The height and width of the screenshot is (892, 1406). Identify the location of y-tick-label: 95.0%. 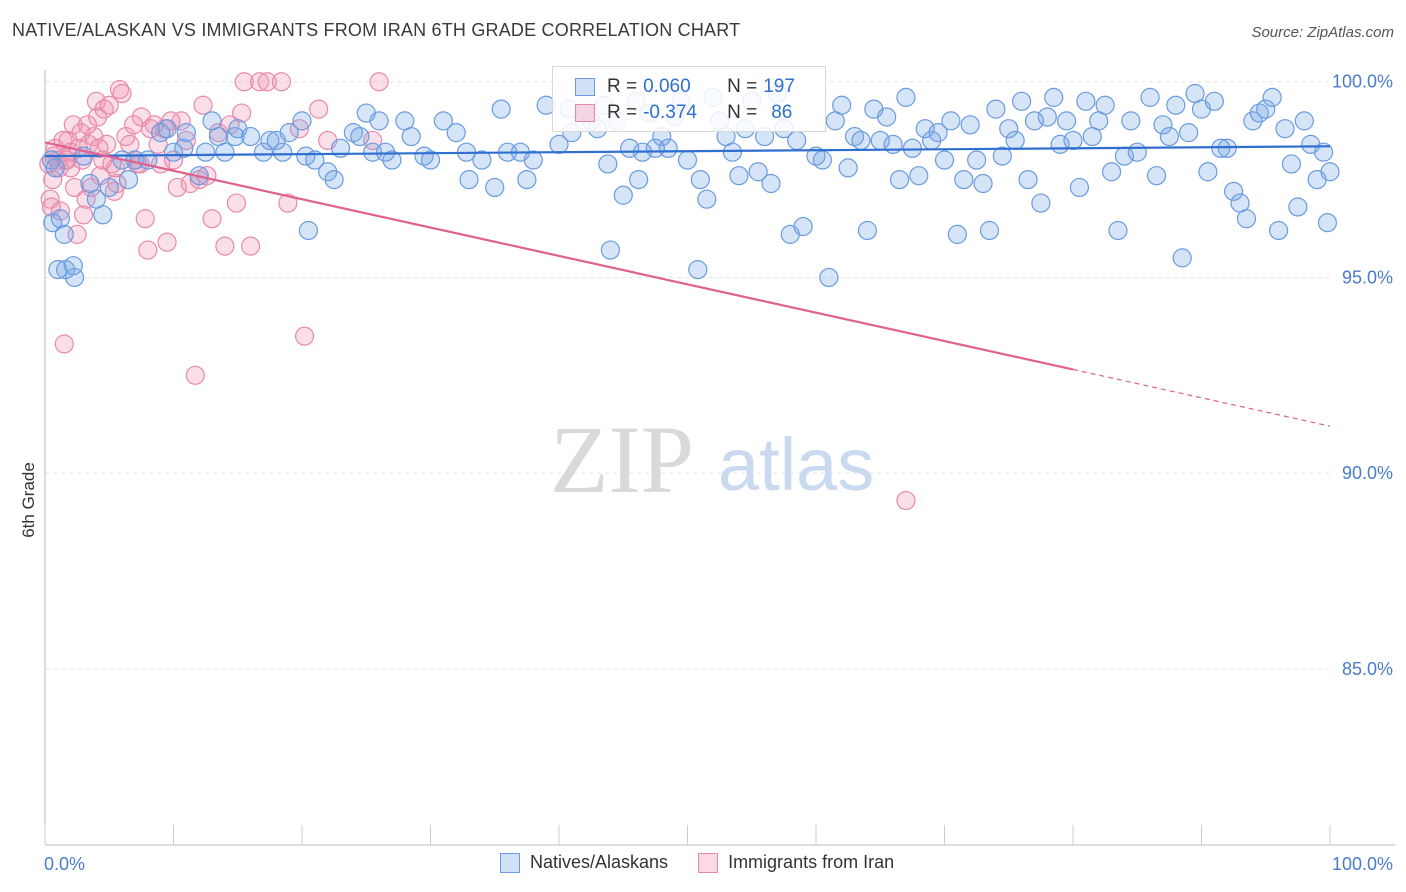
(1367, 277).